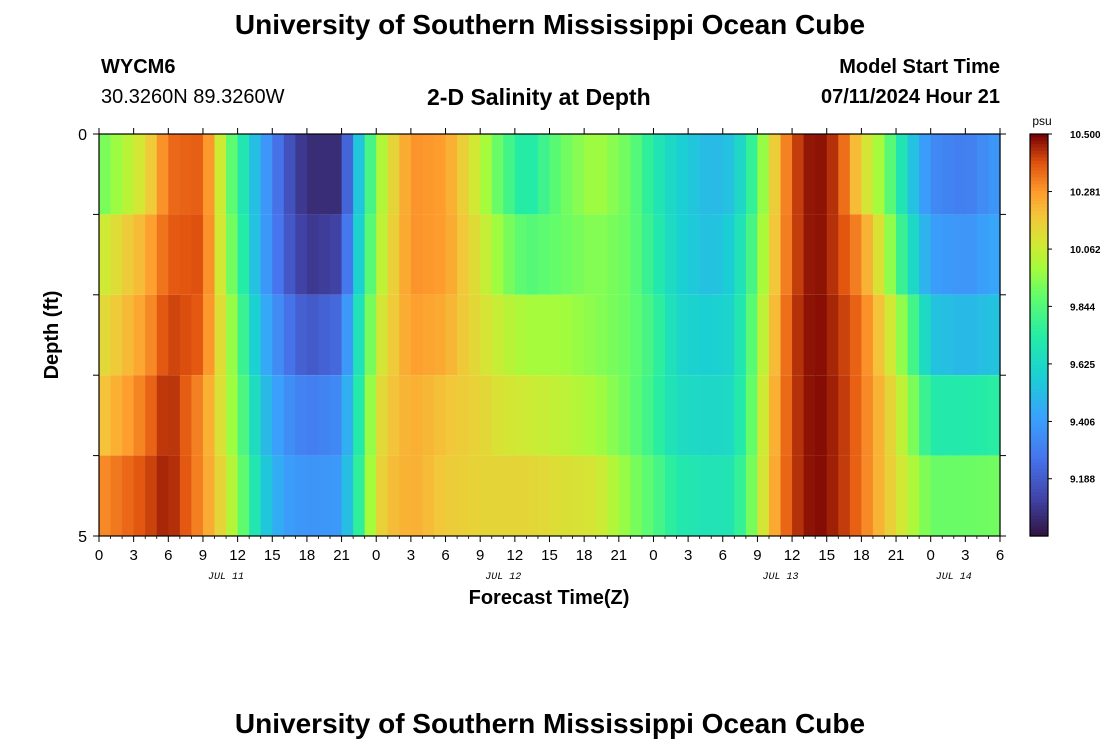 This screenshot has width=1100, height=750. What do you see at coordinates (688, 555) in the screenshot?
I see `x-tick-label: 3` at bounding box center [688, 555].